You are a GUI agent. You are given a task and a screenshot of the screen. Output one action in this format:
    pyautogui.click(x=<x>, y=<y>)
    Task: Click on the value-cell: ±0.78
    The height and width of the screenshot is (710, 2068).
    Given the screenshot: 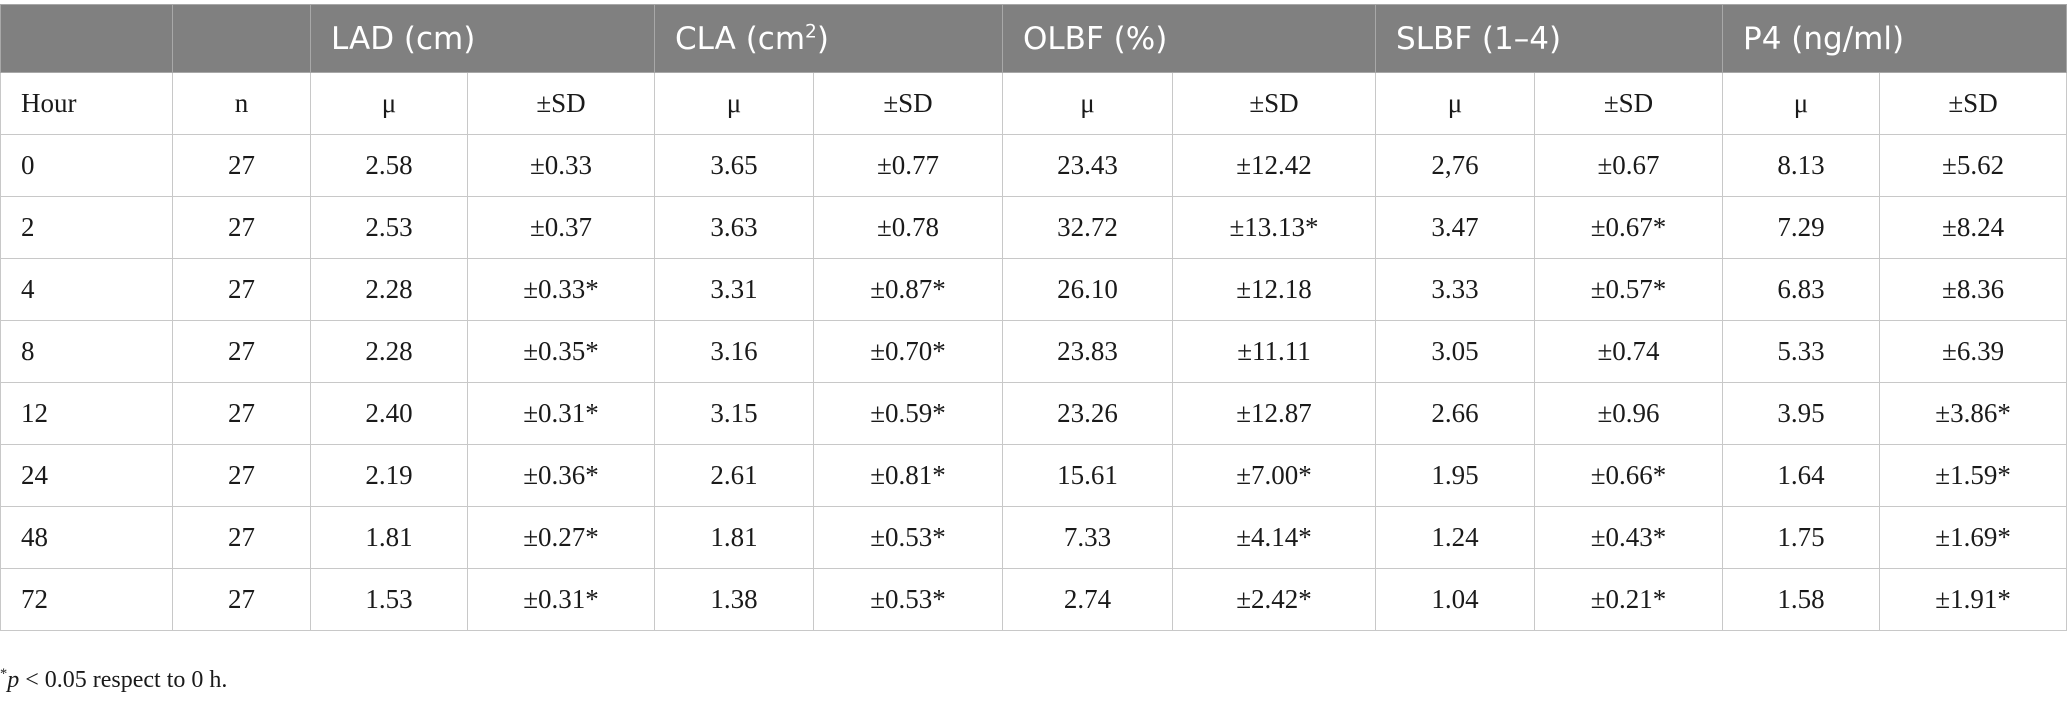 What is the action you would take?
    pyautogui.click(x=908, y=227)
    